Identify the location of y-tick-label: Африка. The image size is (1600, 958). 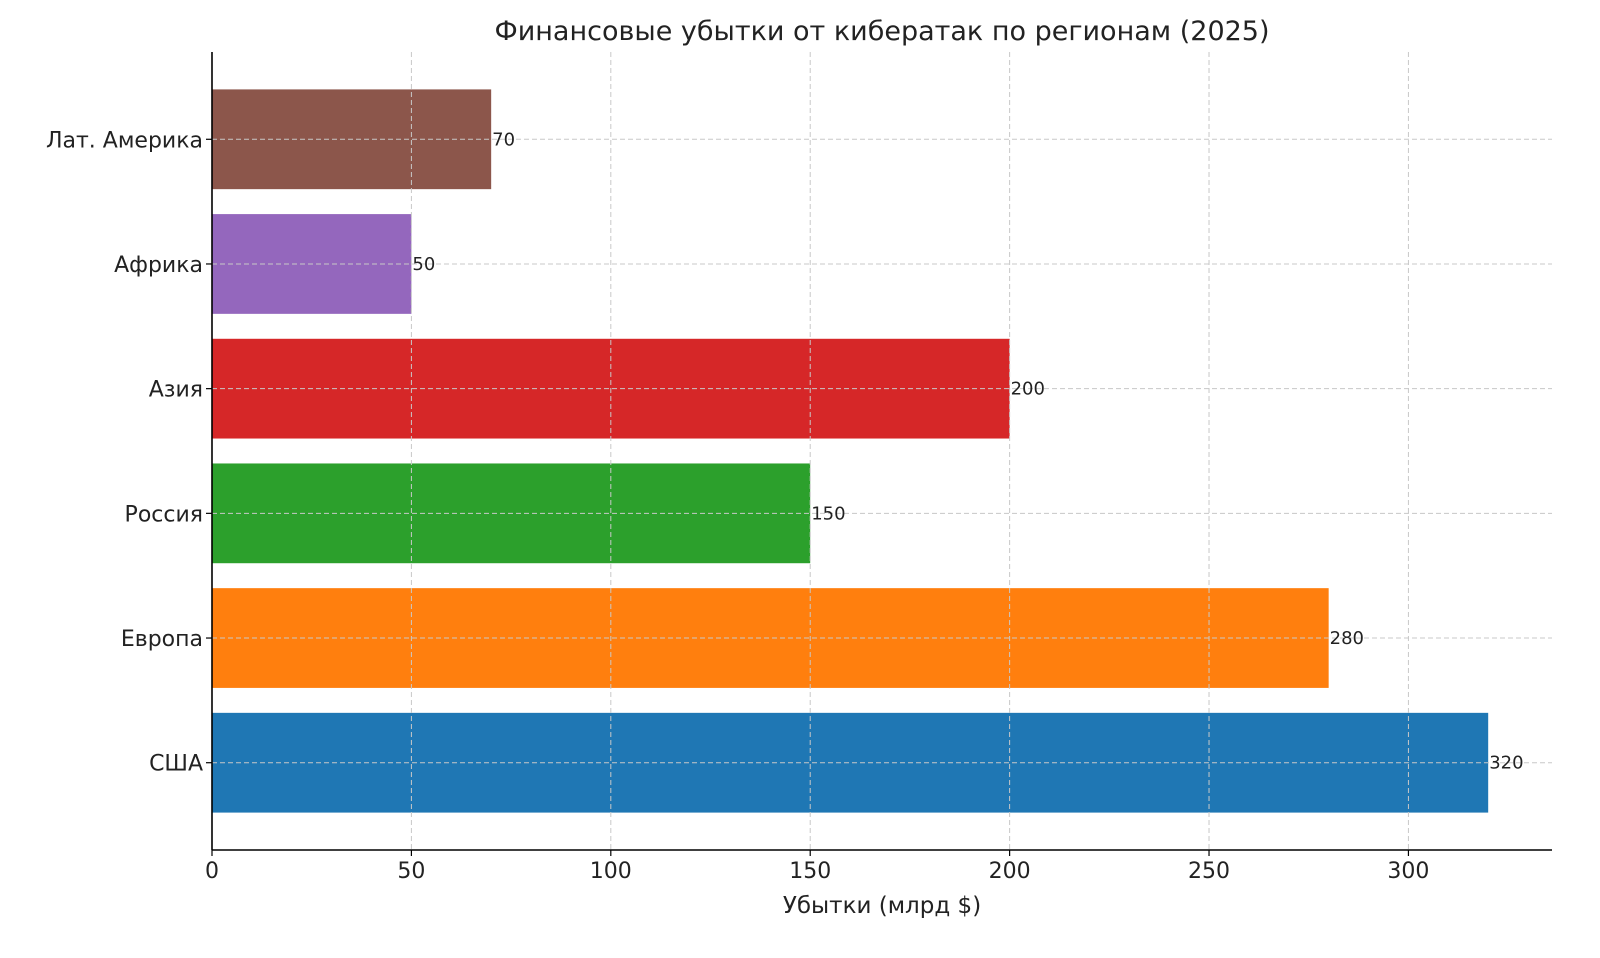
(158, 265).